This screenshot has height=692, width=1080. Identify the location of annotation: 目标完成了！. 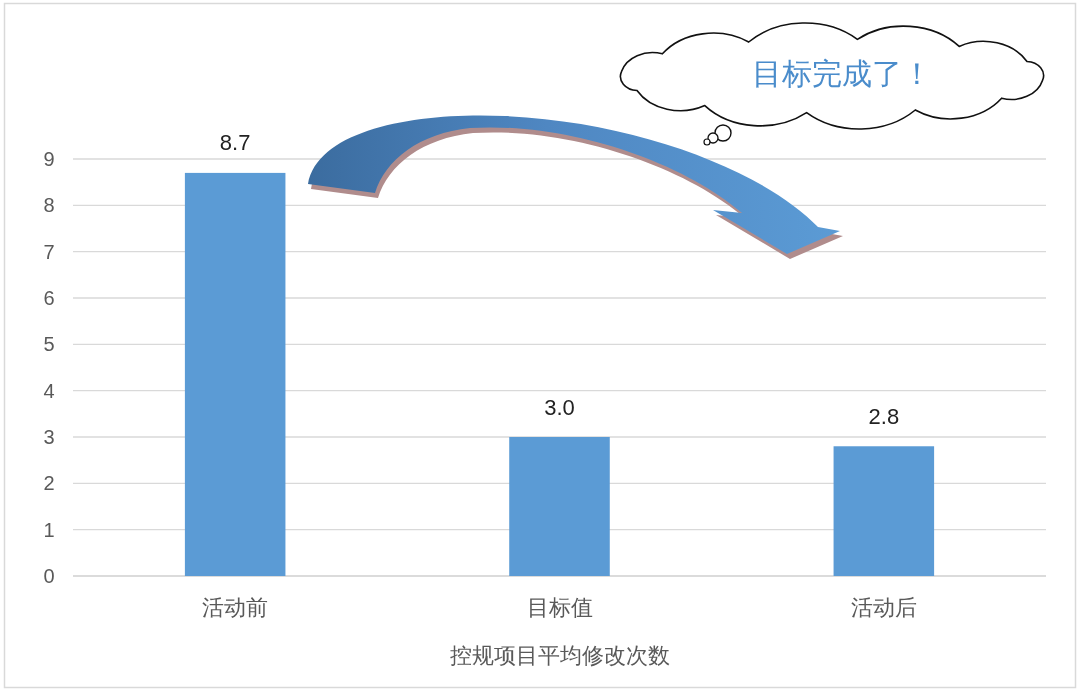
(842, 73).